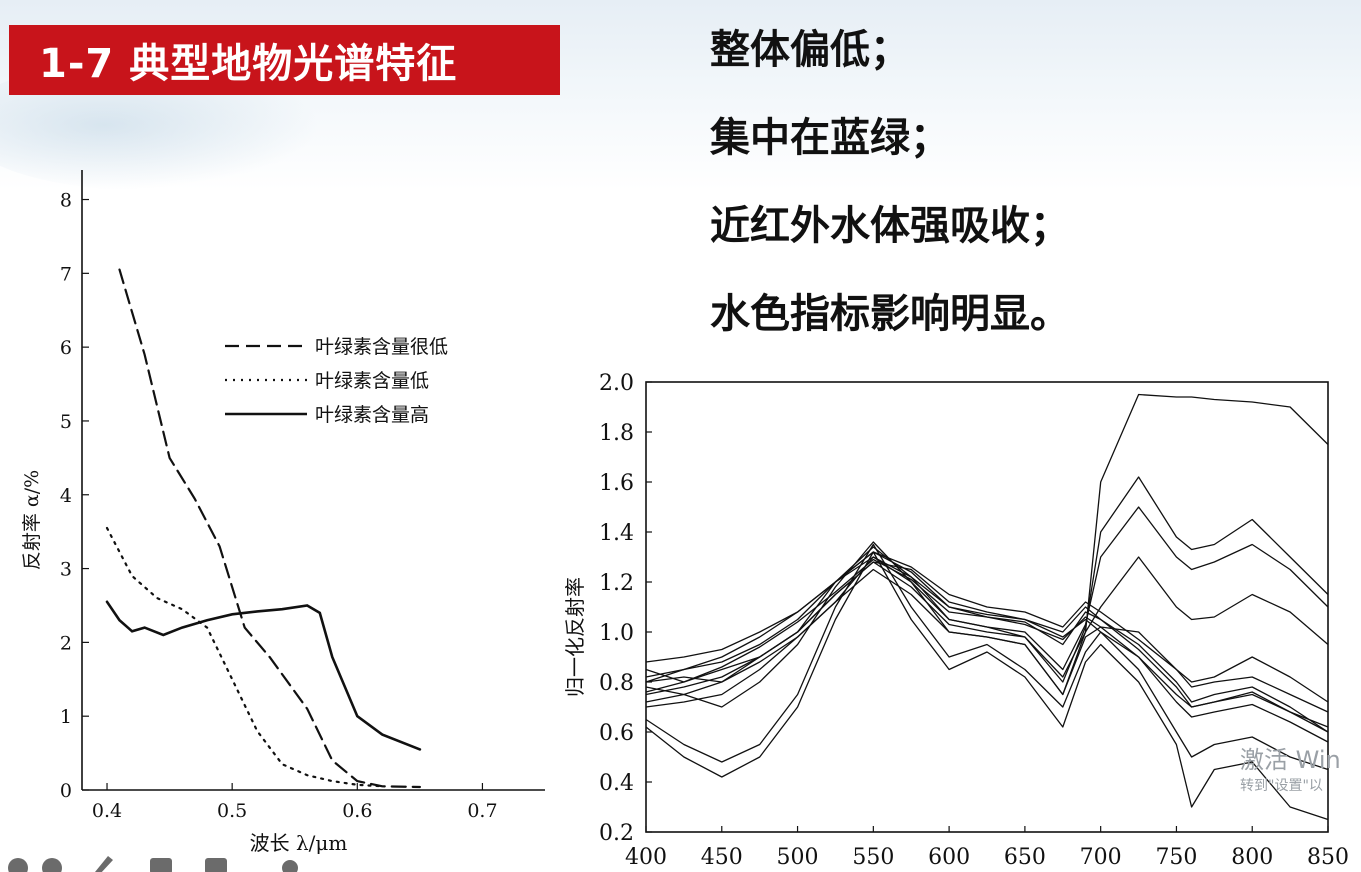 Image resolution: width=1361 pixels, height=872 pixels. Describe the element at coordinates (798, 857) in the screenshot. I see `x-tick-label: 500` at that location.